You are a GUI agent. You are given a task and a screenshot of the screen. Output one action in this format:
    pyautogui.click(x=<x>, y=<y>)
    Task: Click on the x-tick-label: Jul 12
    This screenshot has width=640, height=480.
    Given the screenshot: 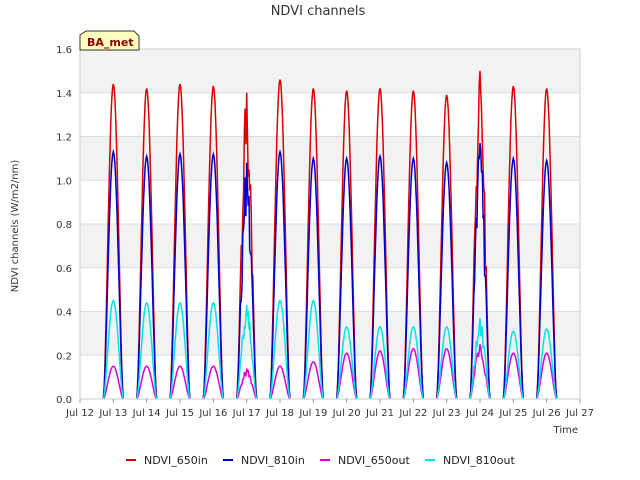 What is the action you would take?
    pyautogui.click(x=79, y=413)
    